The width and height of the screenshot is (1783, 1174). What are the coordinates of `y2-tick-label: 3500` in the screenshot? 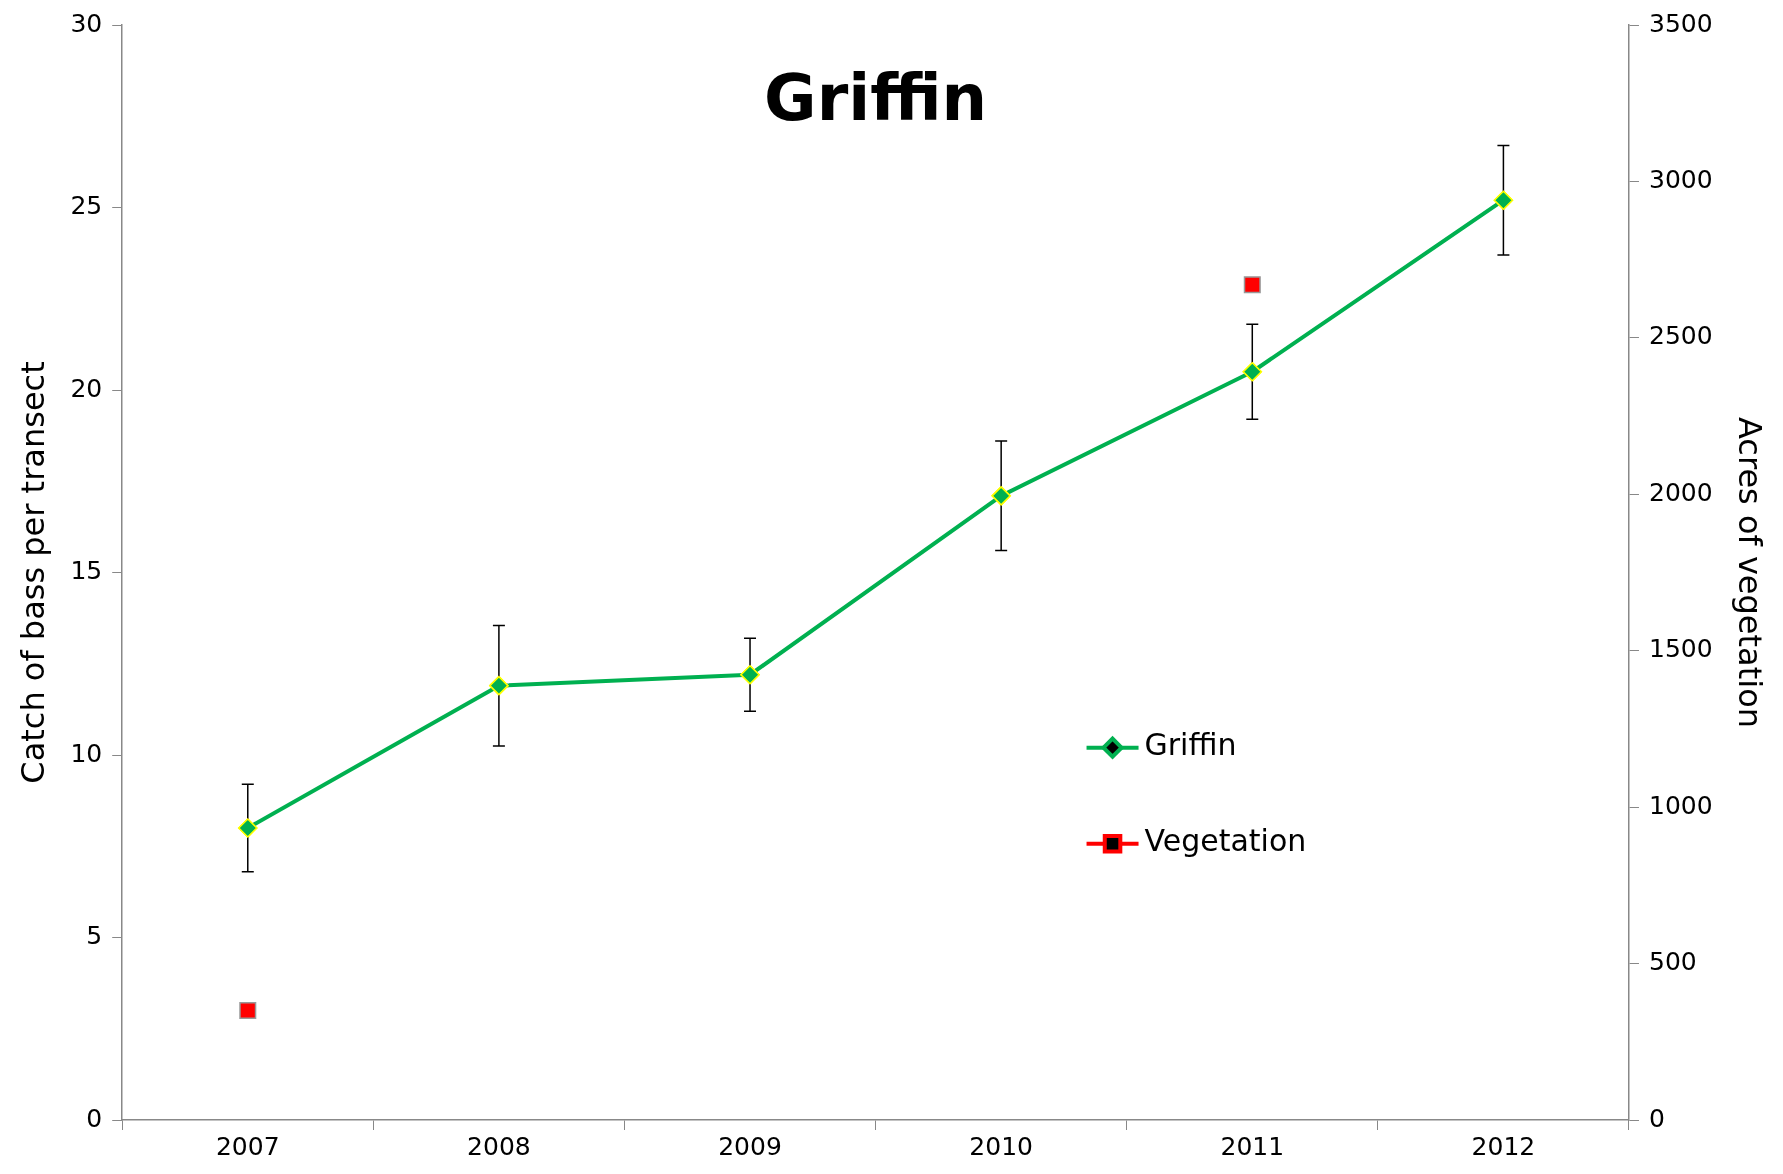 It's located at (1680, 23).